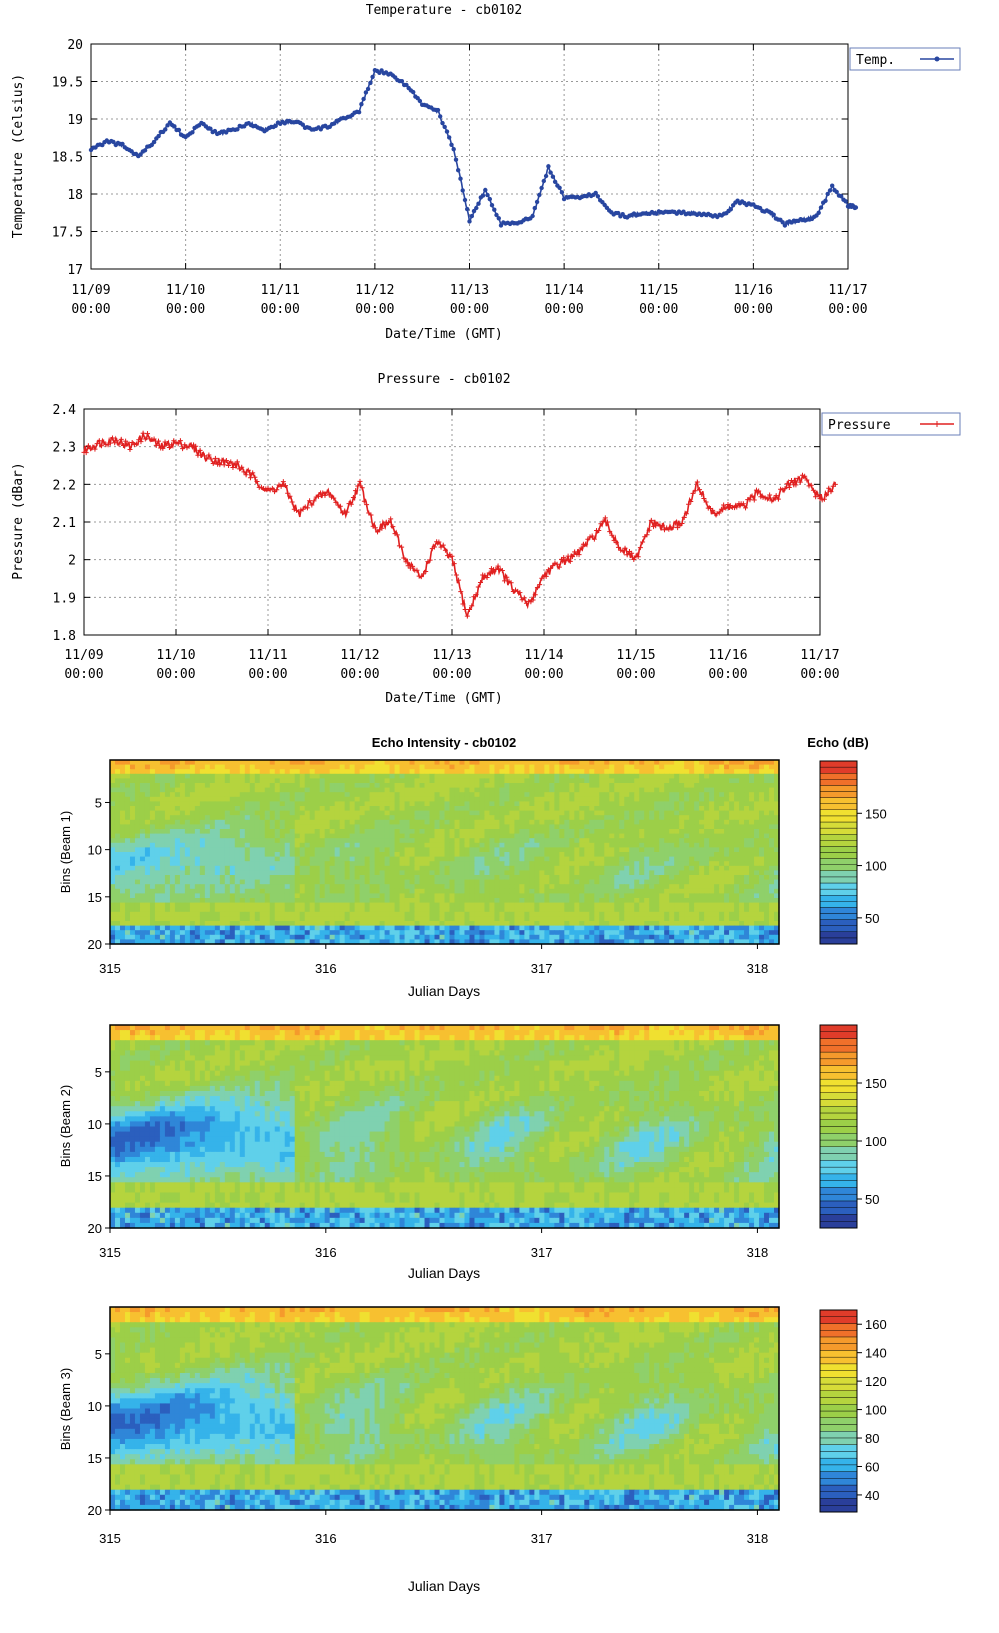 Image resolution: width=999 pixels, height=1633 pixels. I want to click on colorbar-title: Echo (dB), so click(837, 742).